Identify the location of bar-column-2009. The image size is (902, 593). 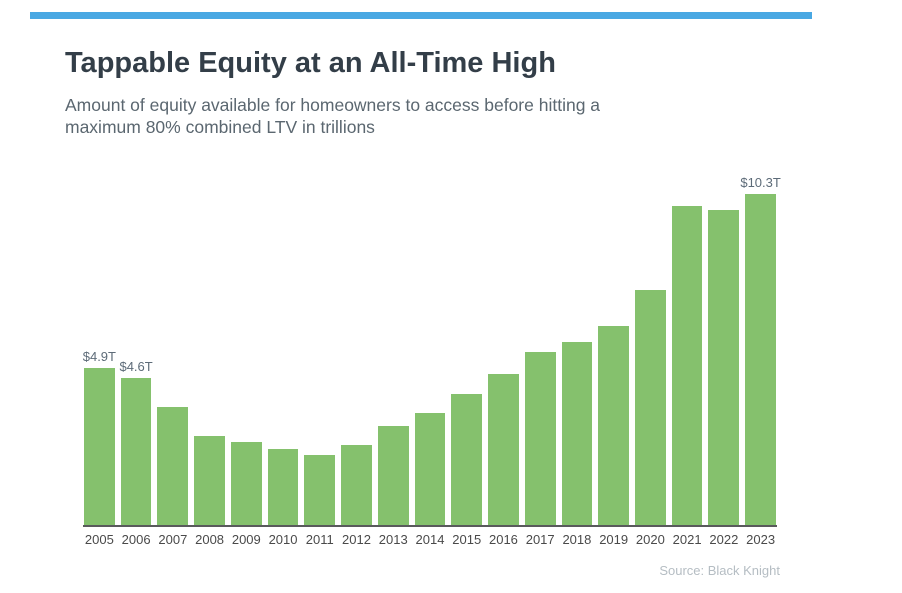
(246, 484).